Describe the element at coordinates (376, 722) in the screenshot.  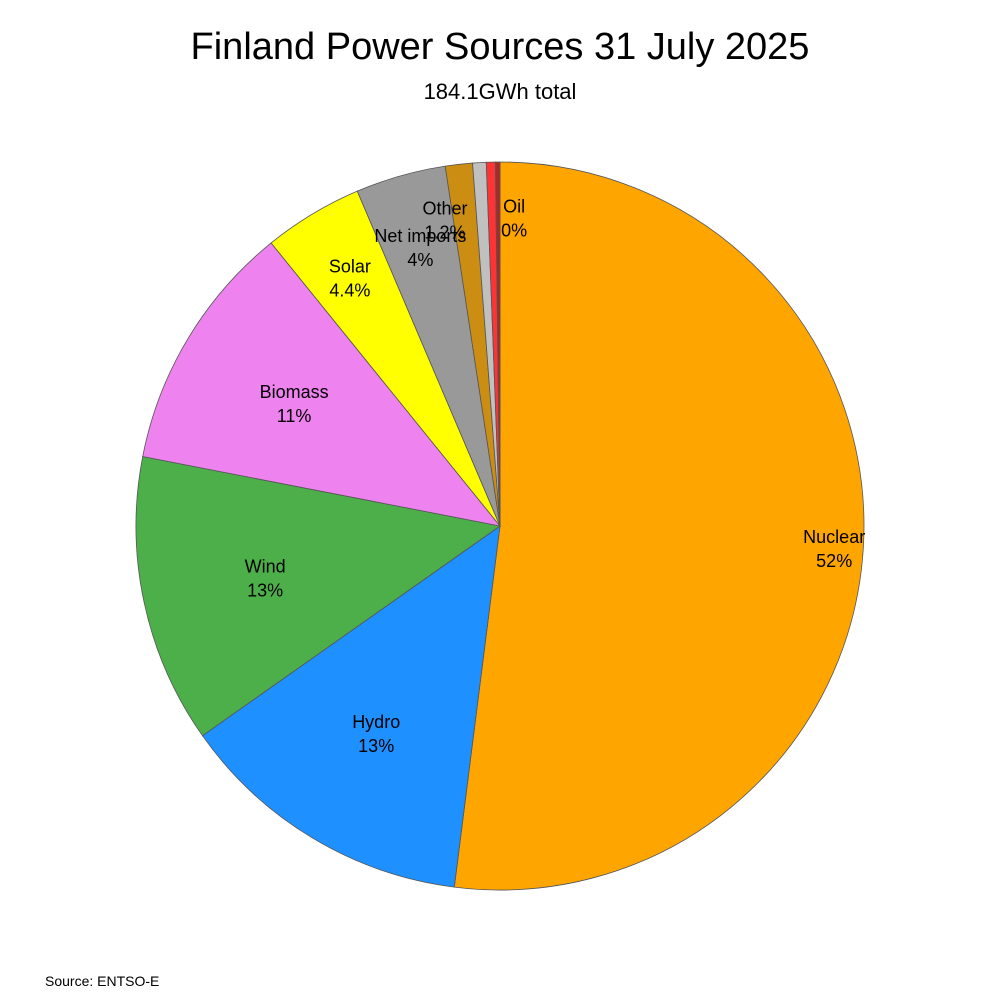
I see `slice-name: Hydro` at that location.